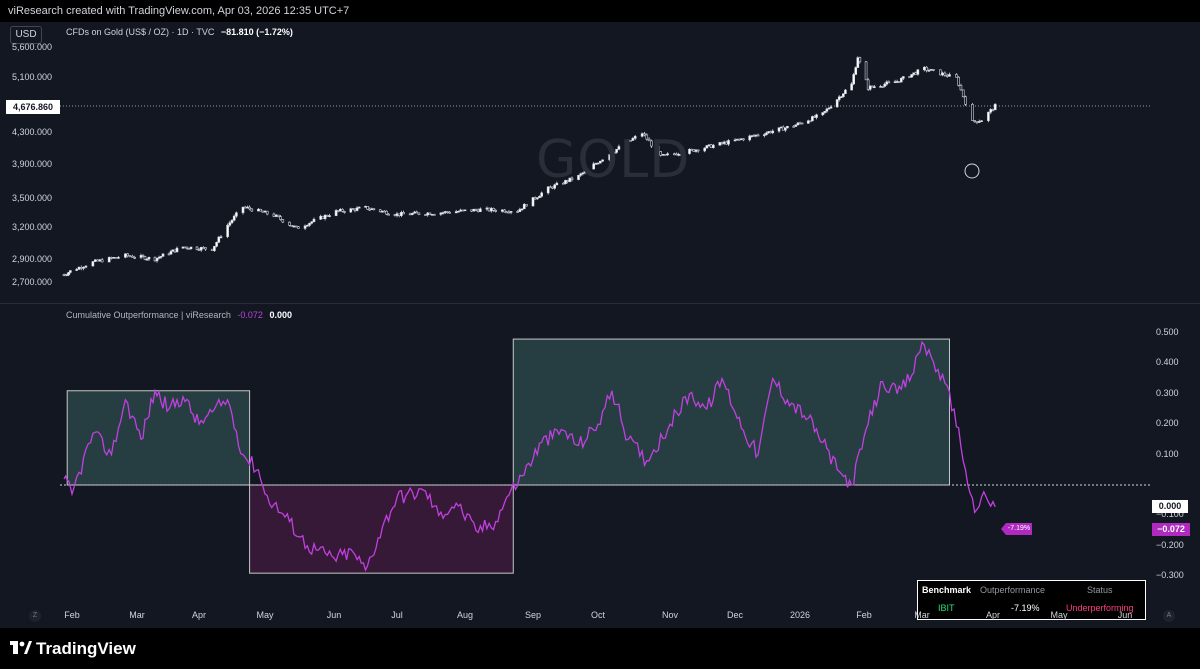 The width and height of the screenshot is (1200, 669). I want to click on time-axis-tick: Jul, so click(397, 615).